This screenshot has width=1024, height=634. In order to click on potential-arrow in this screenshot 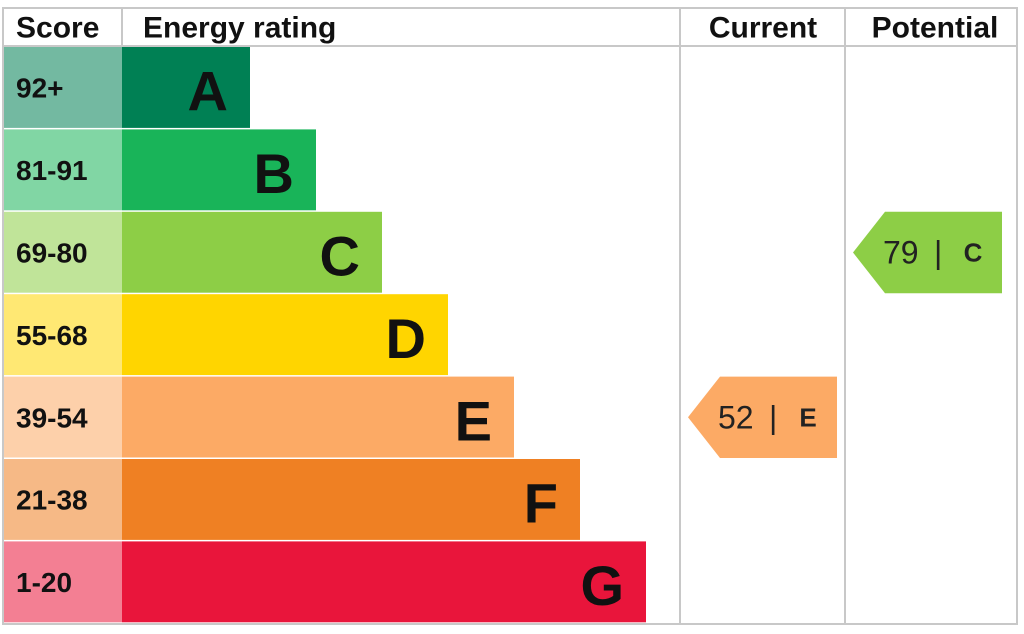, I will do `click(927, 252)`.